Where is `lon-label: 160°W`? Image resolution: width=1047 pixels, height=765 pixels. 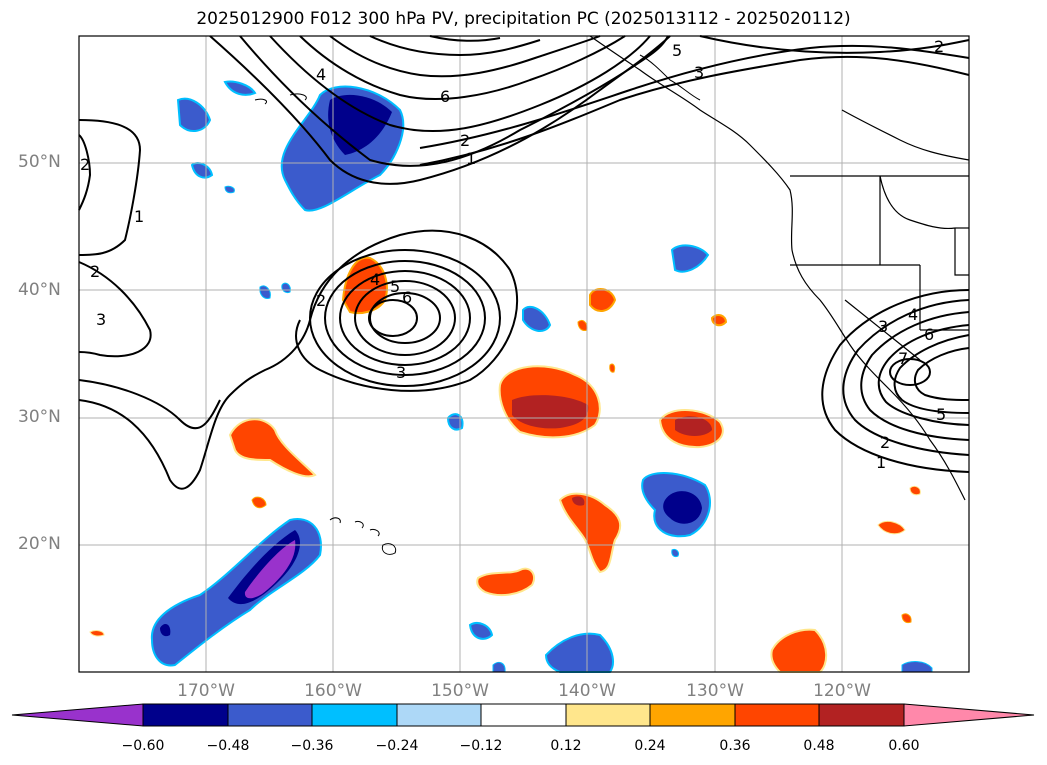 lon-label: 160°W is located at coordinates (333, 691).